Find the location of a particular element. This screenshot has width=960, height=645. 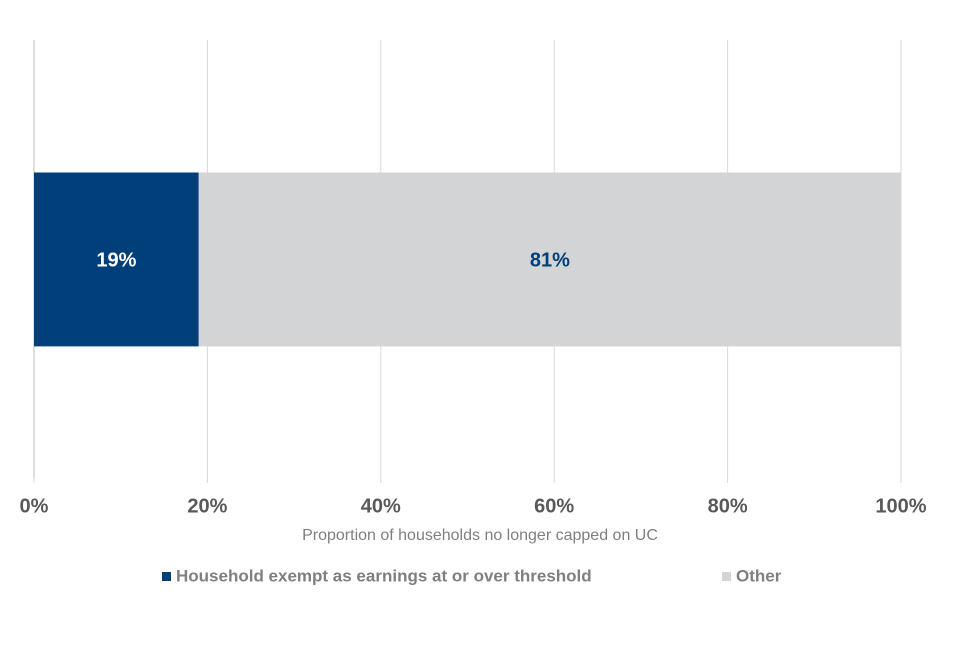

x-tick-label: 40% is located at coordinates (381, 506).